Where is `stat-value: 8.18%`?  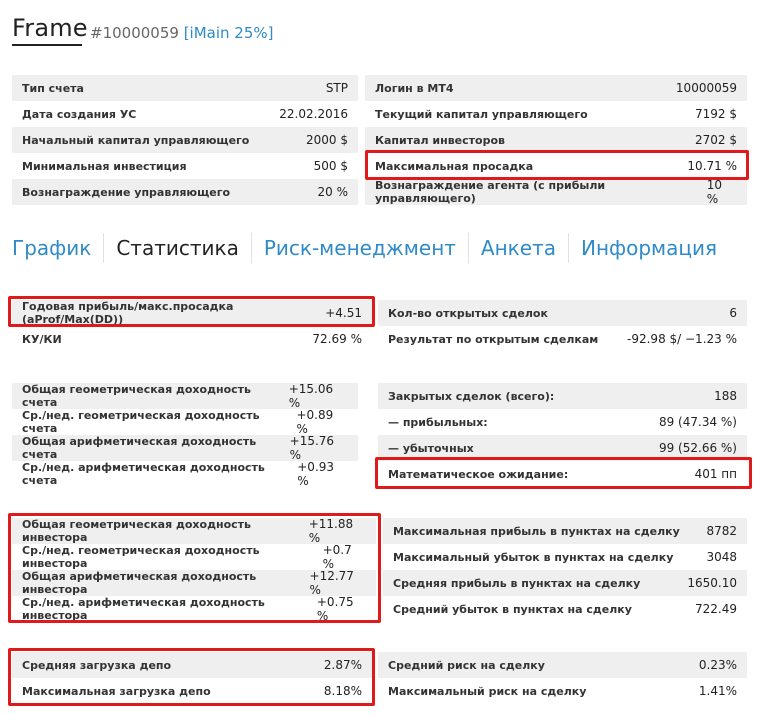
stat-value: 8.18% is located at coordinates (342, 691).